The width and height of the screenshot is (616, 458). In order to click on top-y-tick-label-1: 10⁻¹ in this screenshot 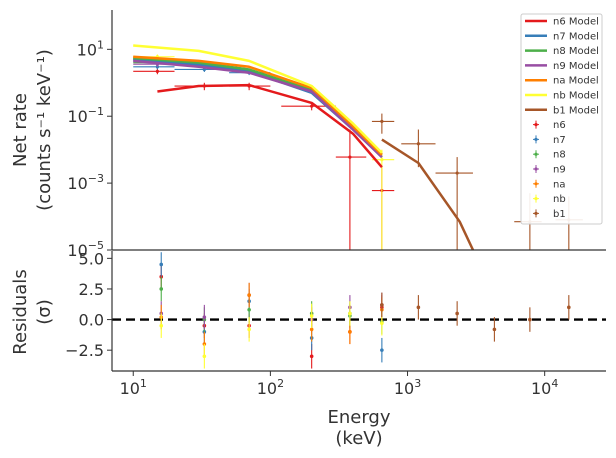, I will do `click(85, 115)`.